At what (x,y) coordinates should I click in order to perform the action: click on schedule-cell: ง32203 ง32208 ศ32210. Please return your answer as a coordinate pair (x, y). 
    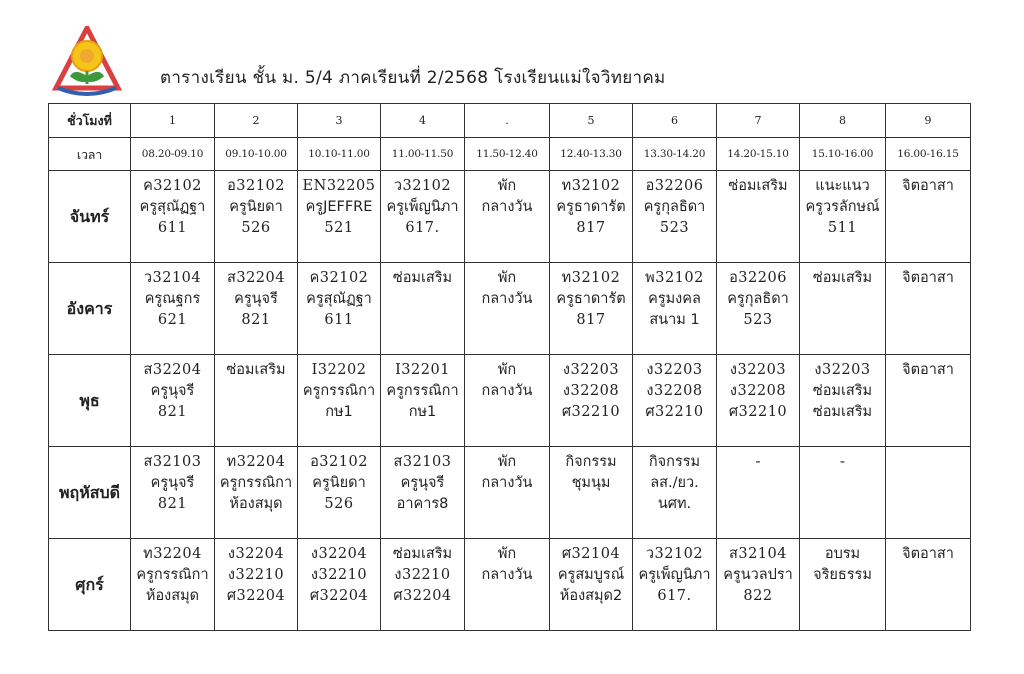
    Looking at the image, I should click on (591, 400).